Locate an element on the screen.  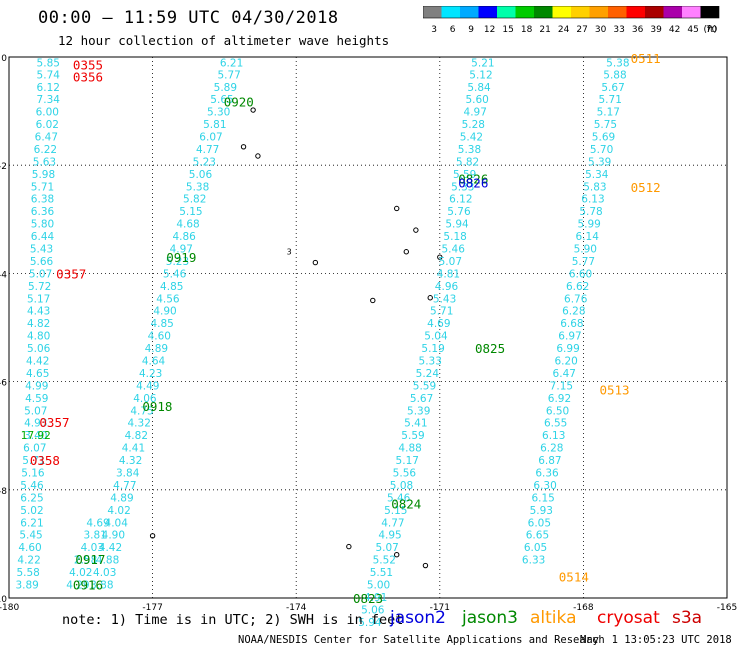
y-tick-label: -4 is located at coordinates (3, 275).